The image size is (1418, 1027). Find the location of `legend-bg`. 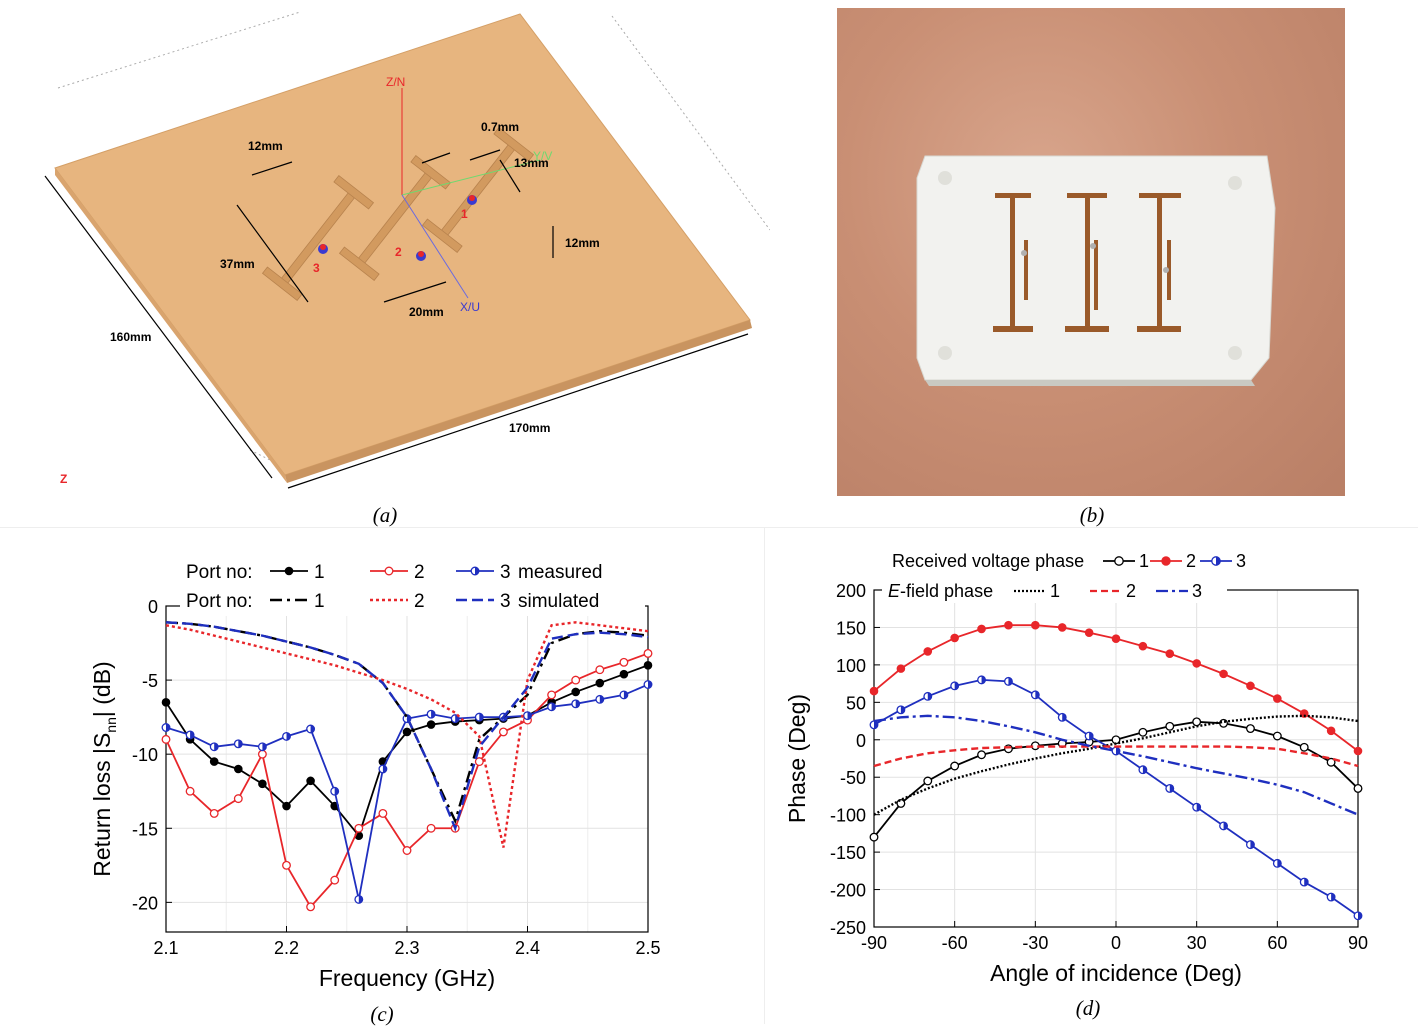

legend-bg is located at coordinates (412, 604).